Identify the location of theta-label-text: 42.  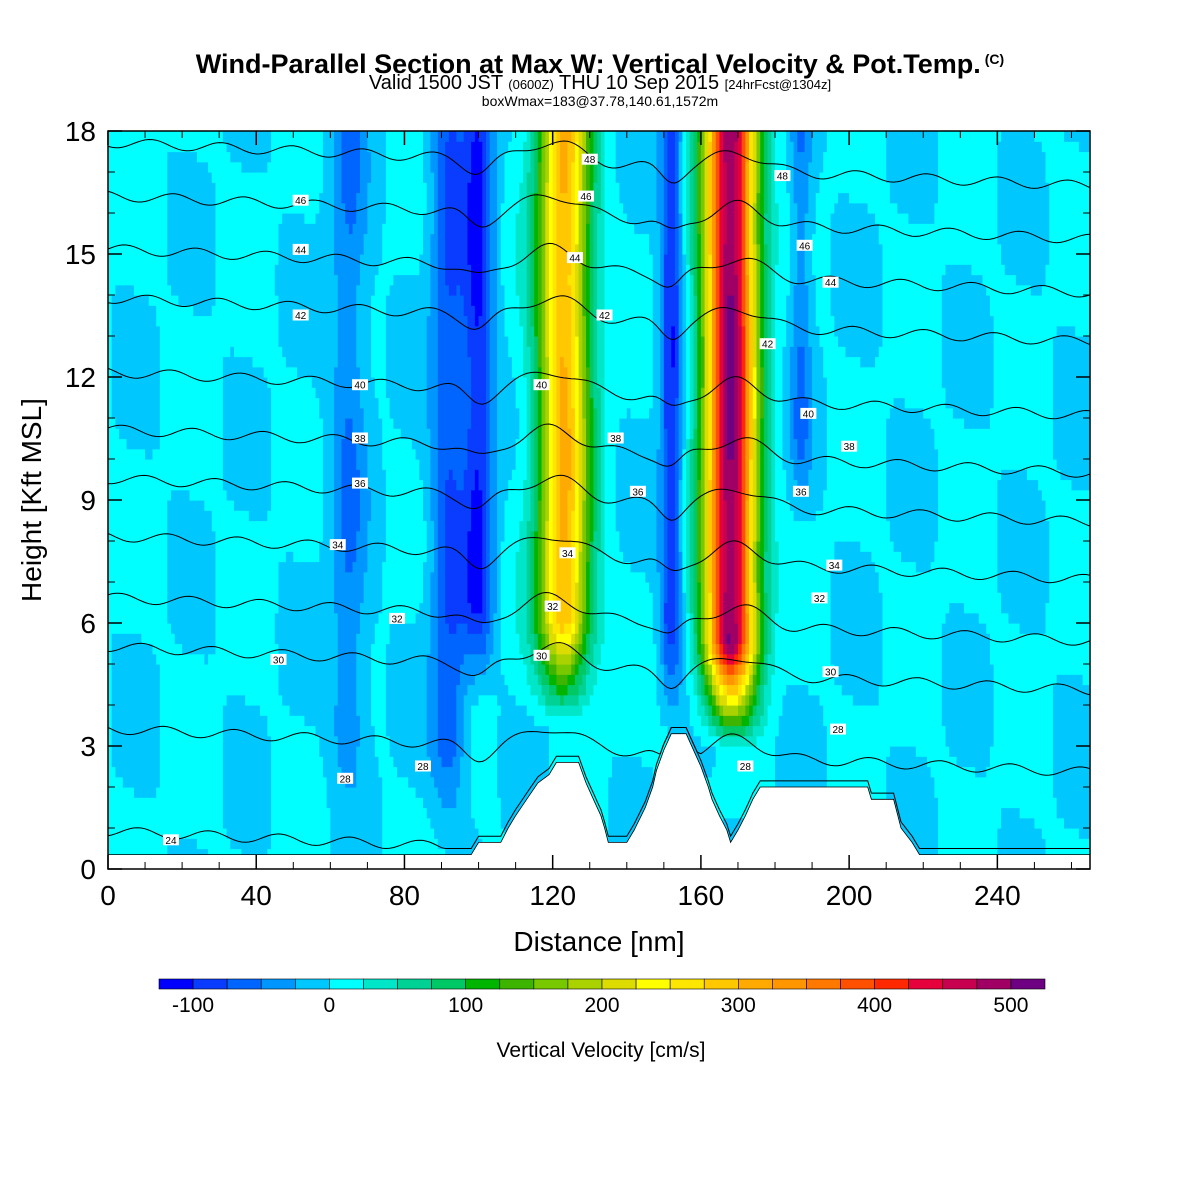
(768, 345).